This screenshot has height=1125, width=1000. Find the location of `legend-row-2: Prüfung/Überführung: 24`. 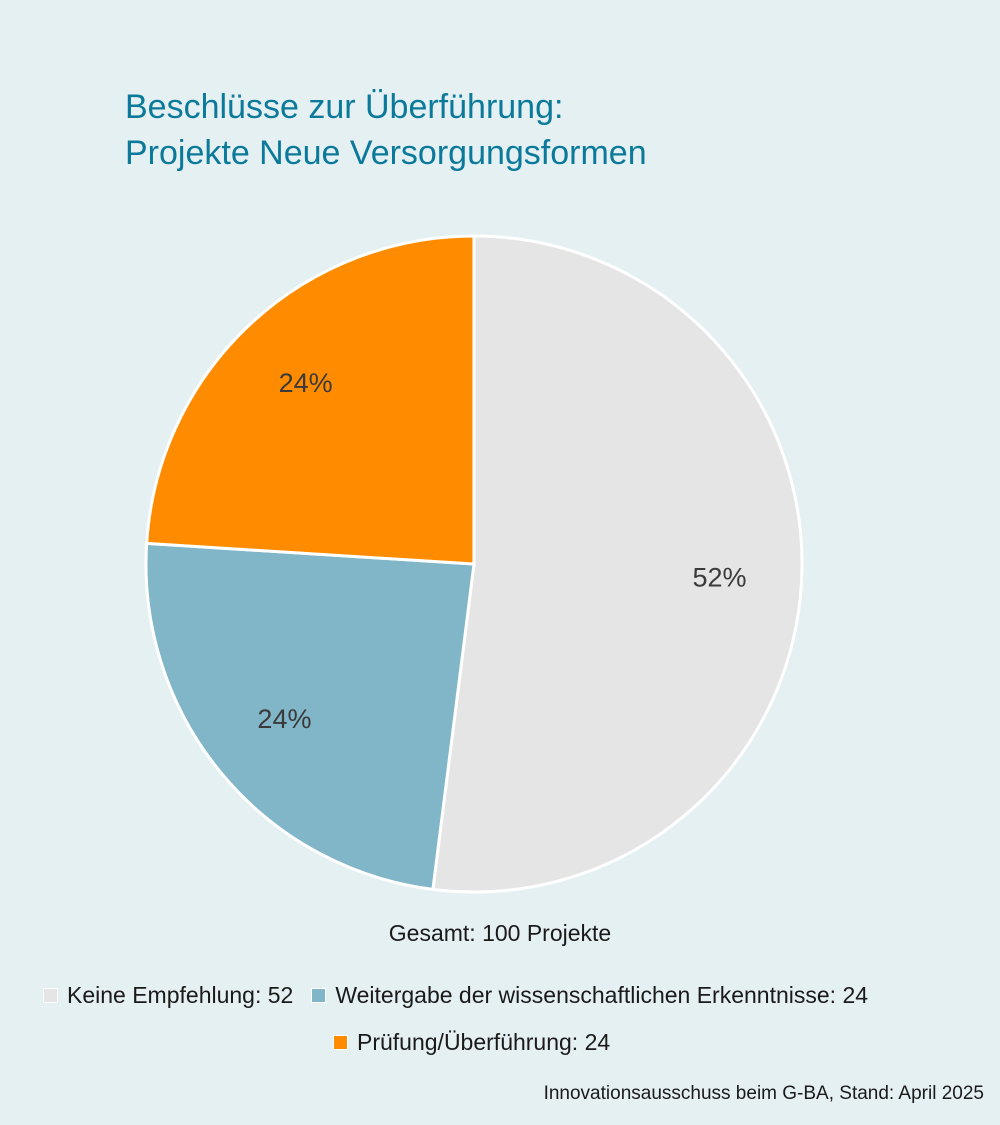

legend-row-2: Prüfung/Überführung: 24 is located at coordinates (471, 1042).